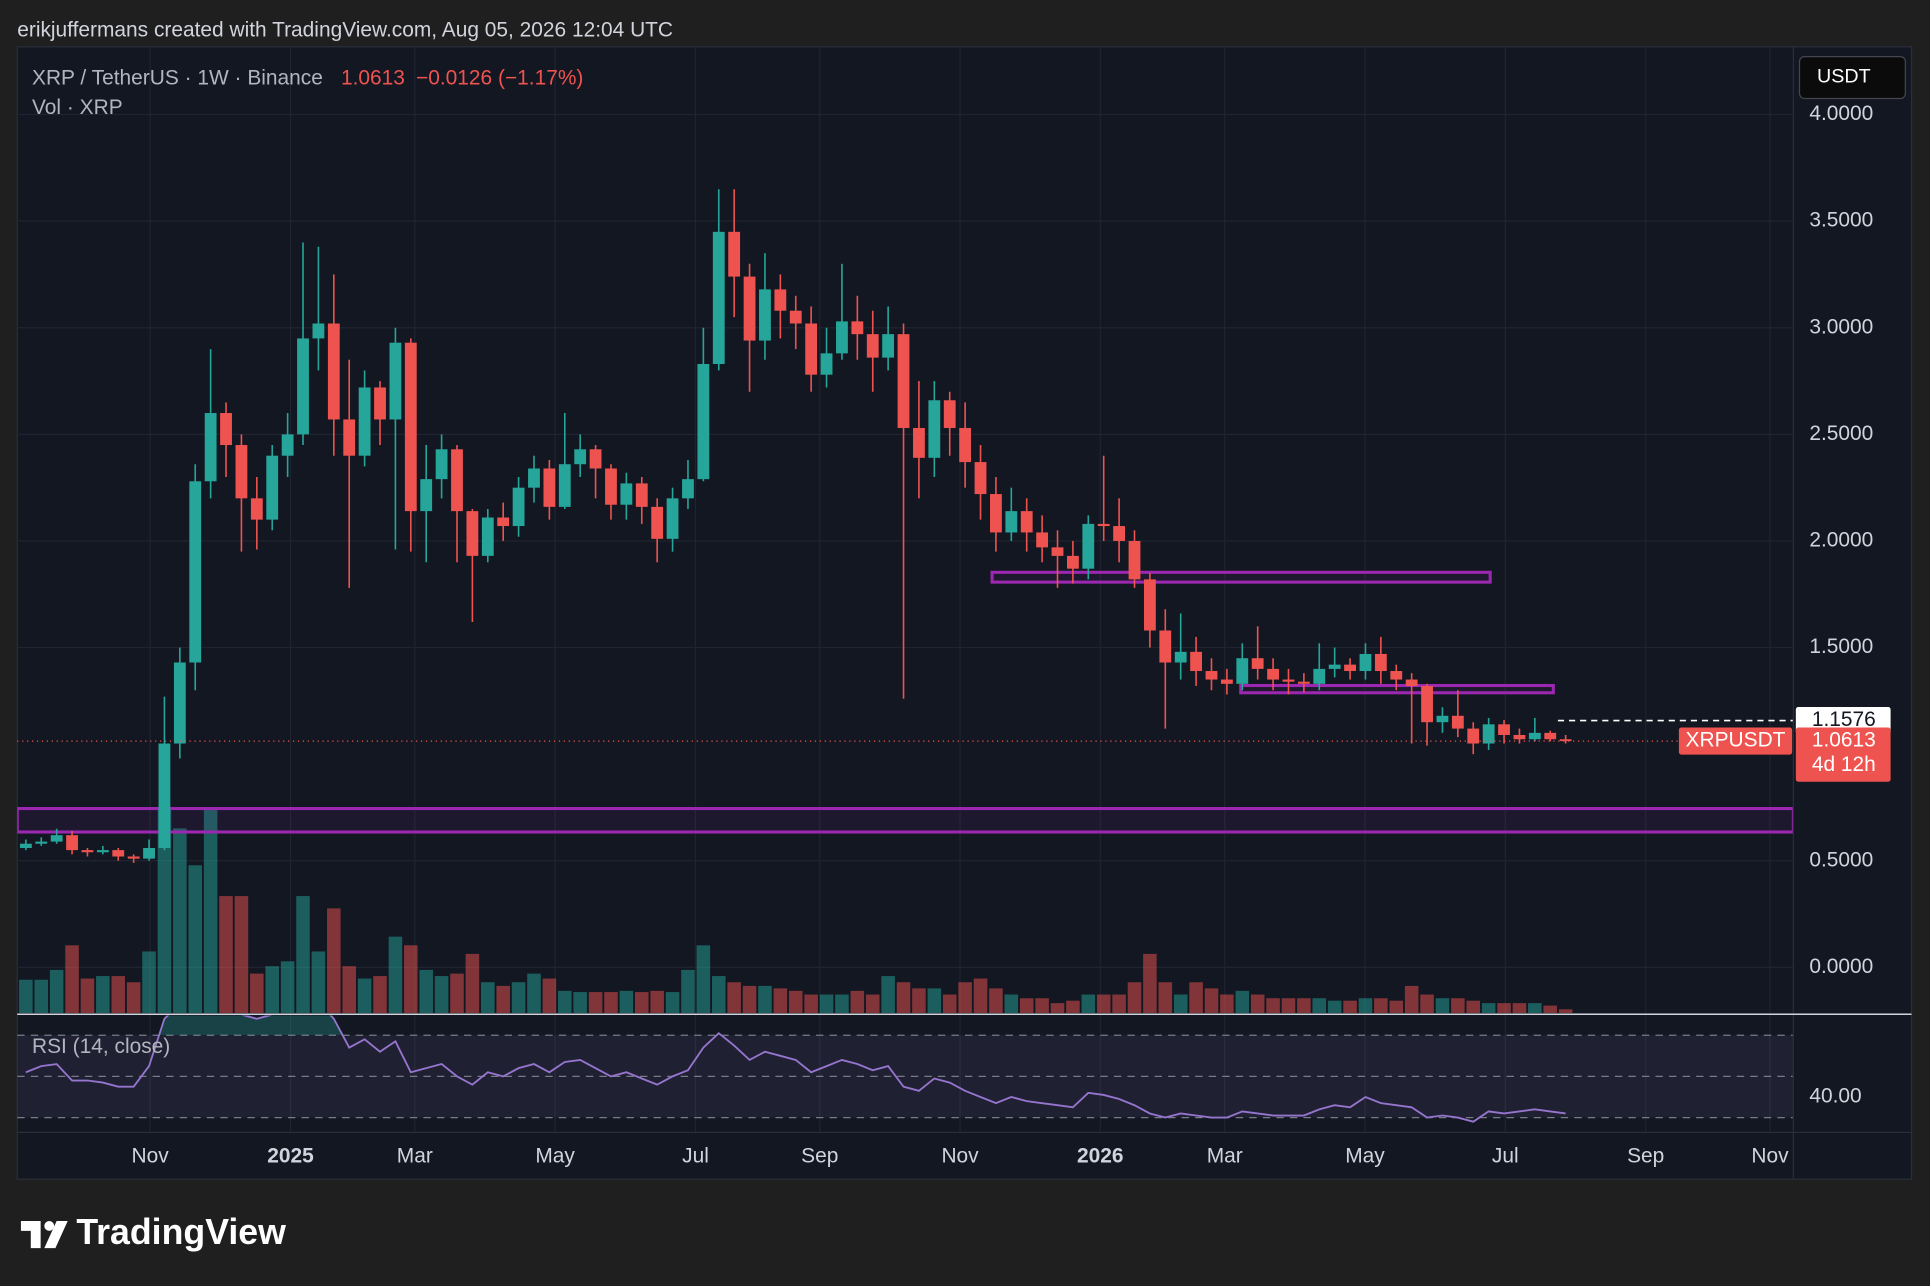 This screenshot has height=1286, width=1930. What do you see at coordinates (1241, 577) in the screenshot?
I see `zone` at bounding box center [1241, 577].